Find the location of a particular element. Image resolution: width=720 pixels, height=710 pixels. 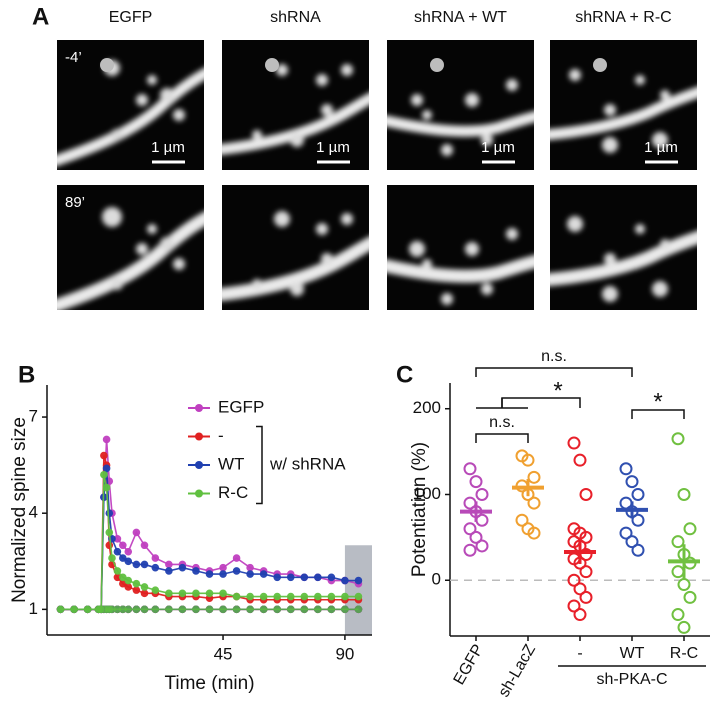

legend-label: EGFP is located at coordinates (241, 406).